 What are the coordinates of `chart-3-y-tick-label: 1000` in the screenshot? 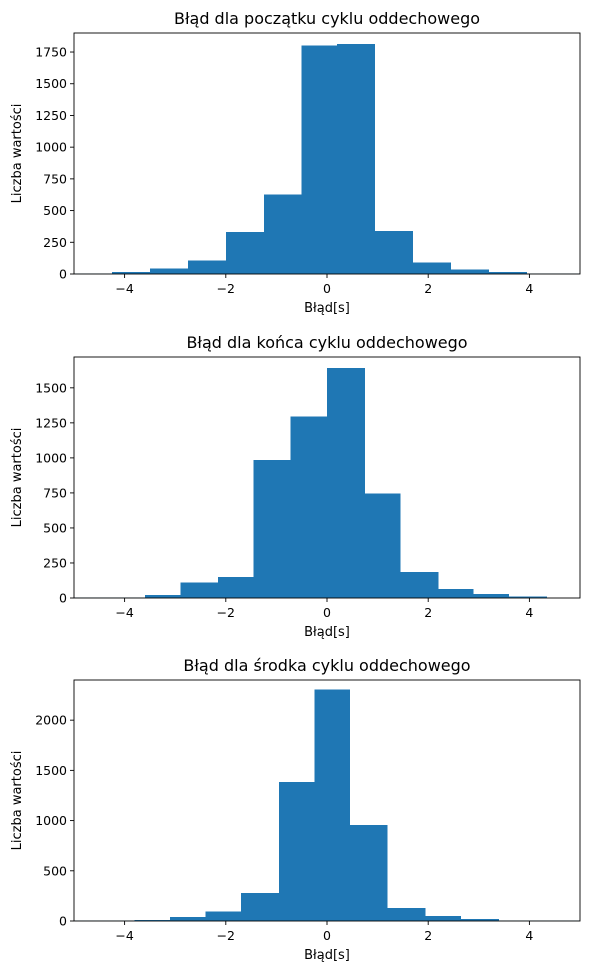 It's located at (51, 820).